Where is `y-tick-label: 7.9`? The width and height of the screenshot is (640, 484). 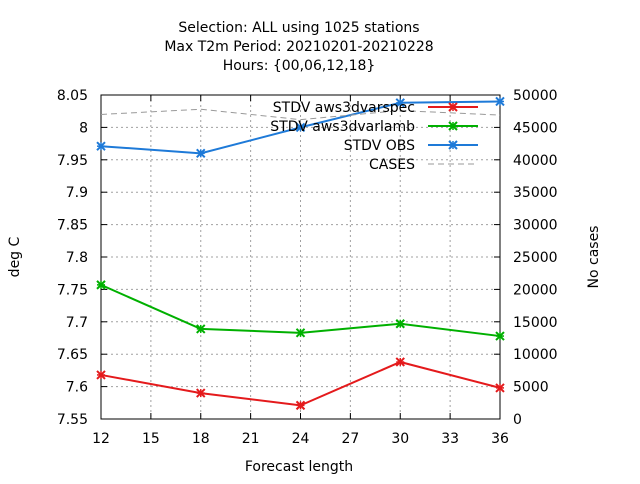
y-tick-label: 7.9 is located at coordinates (77, 193).